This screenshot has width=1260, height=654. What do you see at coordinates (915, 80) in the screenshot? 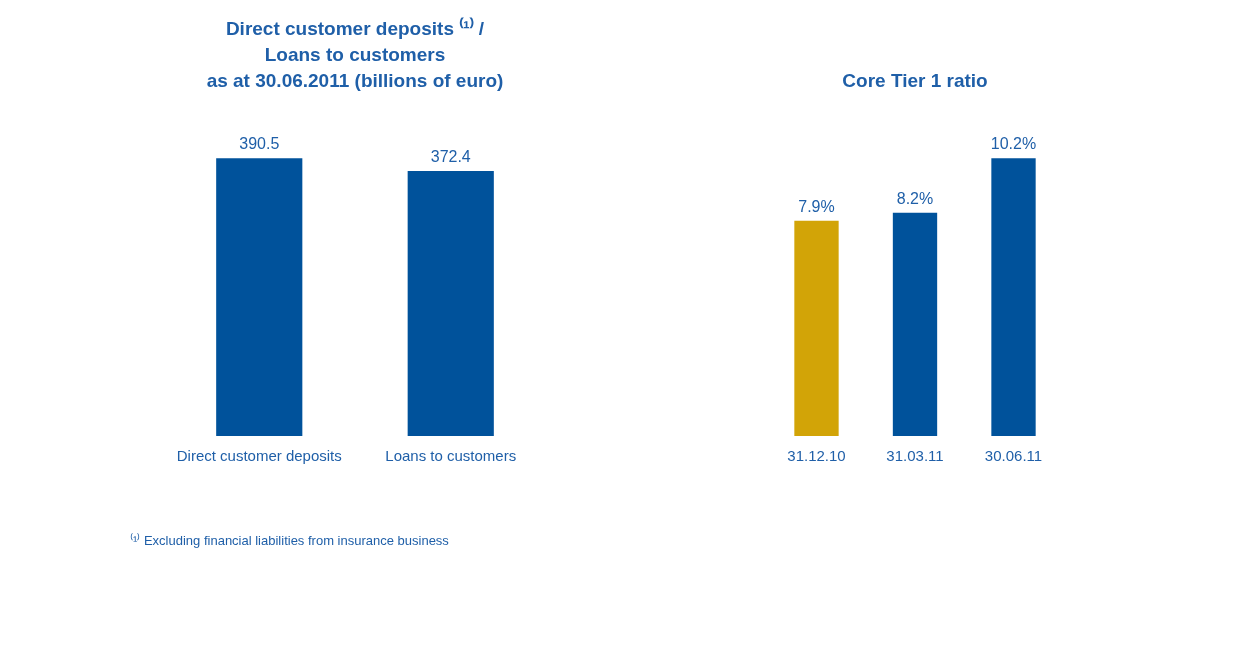
I see `chart-title: Core Tier 1 ratio` at bounding box center [915, 80].